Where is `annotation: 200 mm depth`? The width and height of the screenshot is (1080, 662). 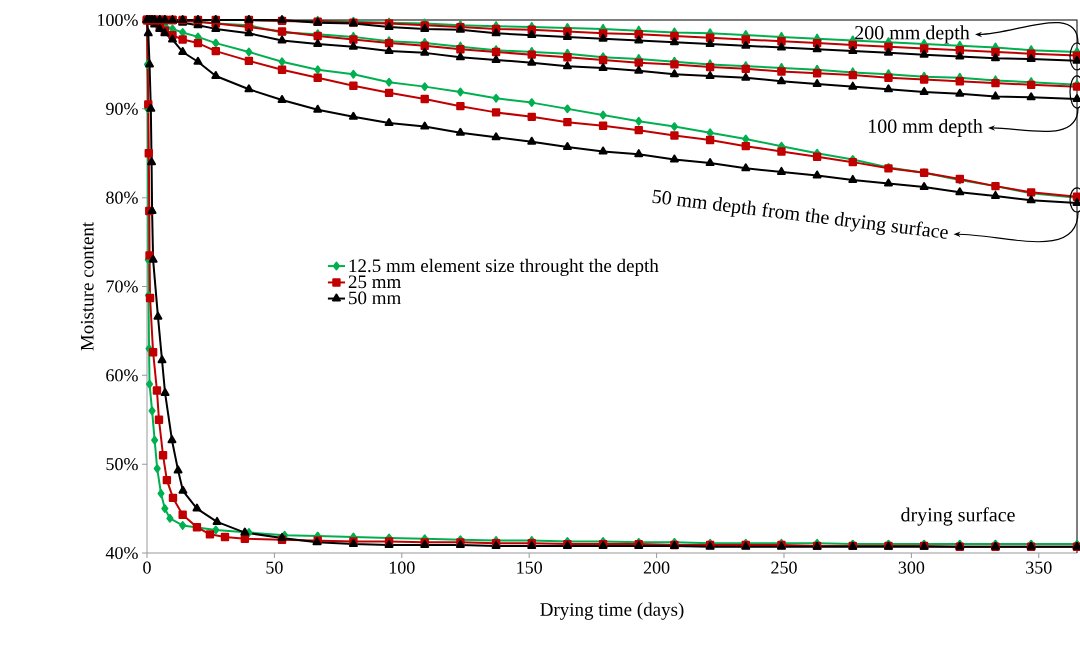 annotation: 200 mm depth is located at coordinates (912, 34).